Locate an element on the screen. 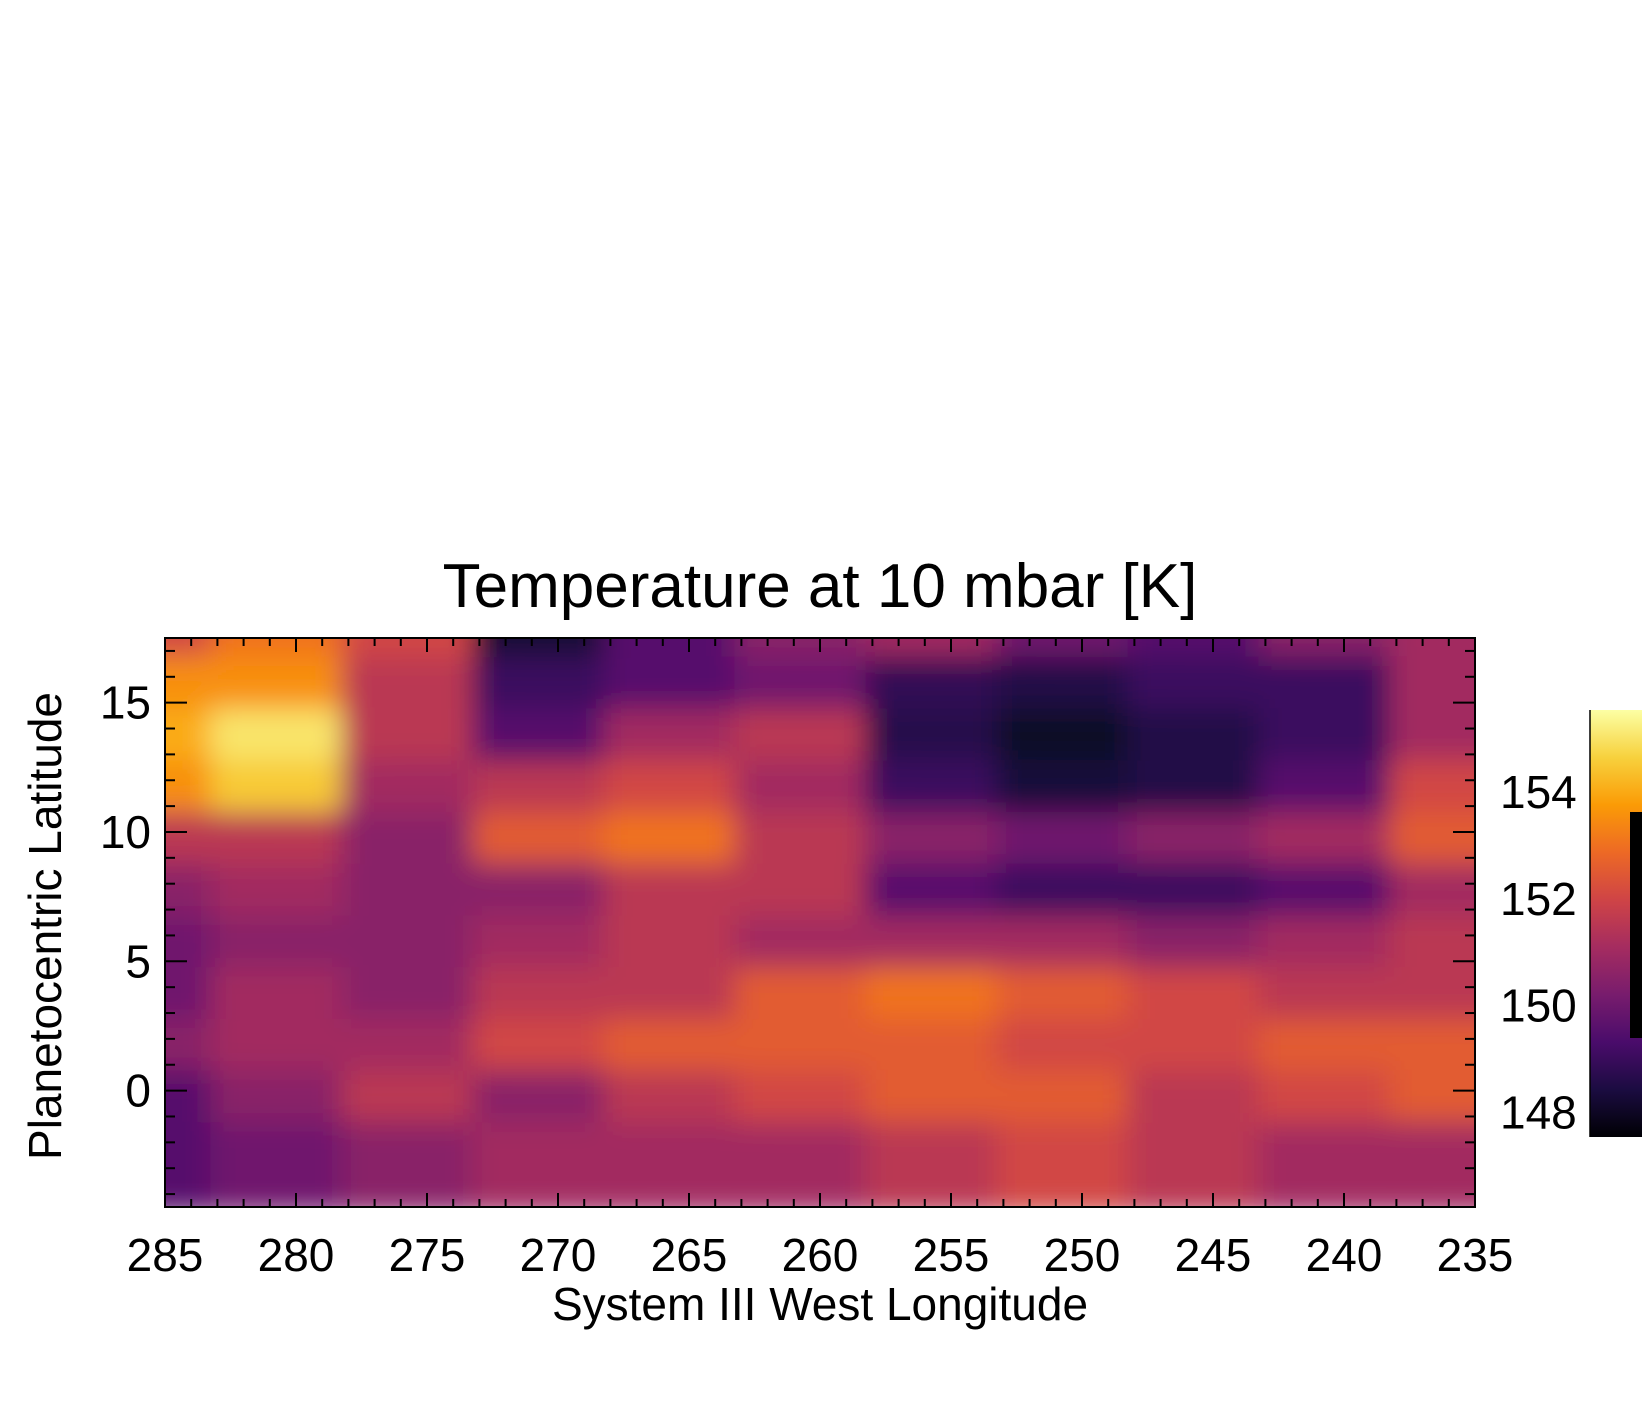 This screenshot has width=1650, height=1417. colorbar-tick-label: 152 is located at coordinates (1538, 899).